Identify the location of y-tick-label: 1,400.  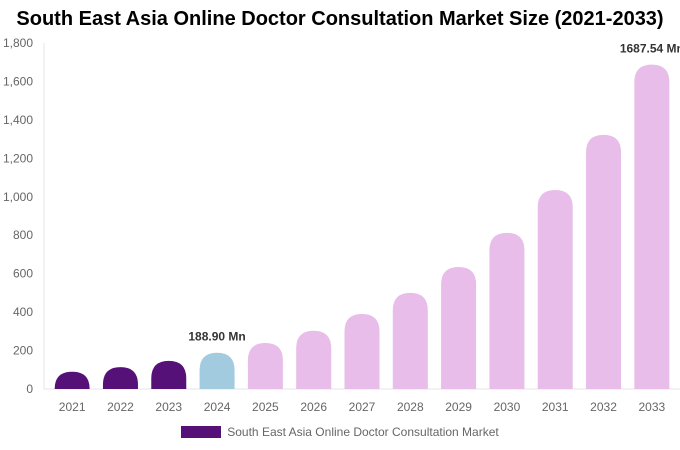
(18, 120).